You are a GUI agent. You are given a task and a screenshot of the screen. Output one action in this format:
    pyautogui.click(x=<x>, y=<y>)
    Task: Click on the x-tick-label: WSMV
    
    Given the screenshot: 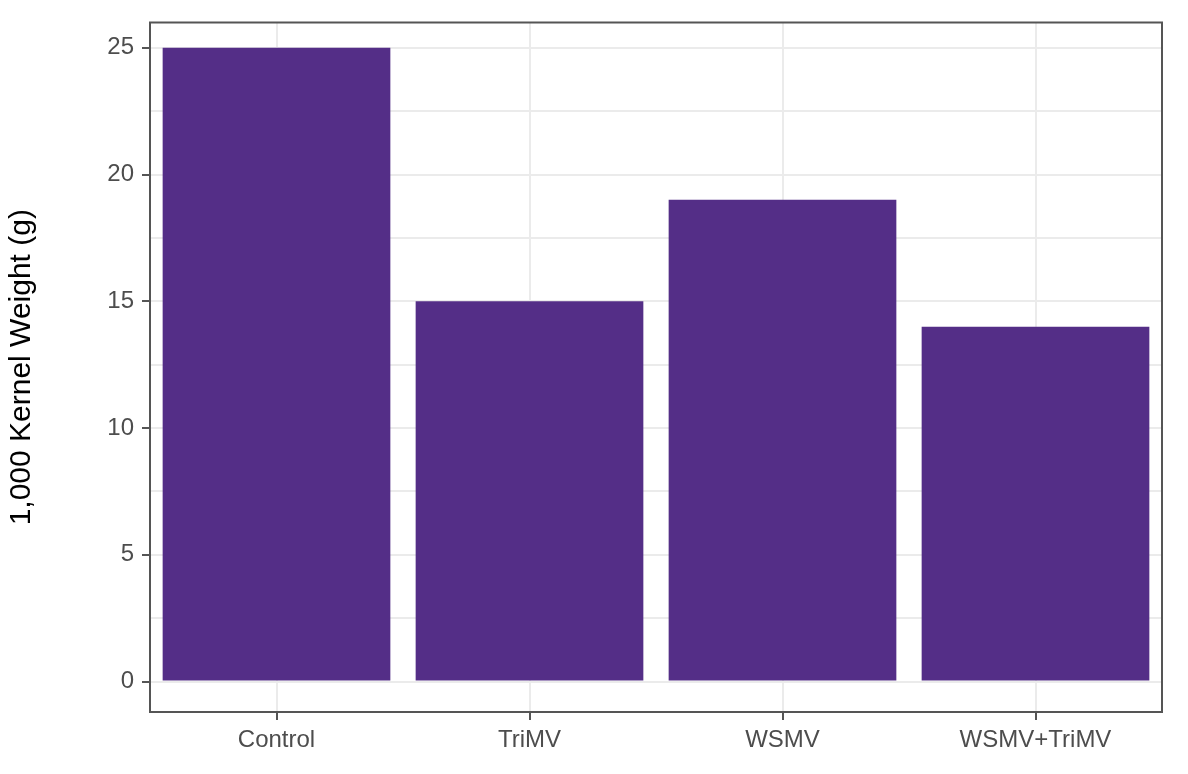 What is the action you would take?
    pyautogui.click(x=782, y=739)
    